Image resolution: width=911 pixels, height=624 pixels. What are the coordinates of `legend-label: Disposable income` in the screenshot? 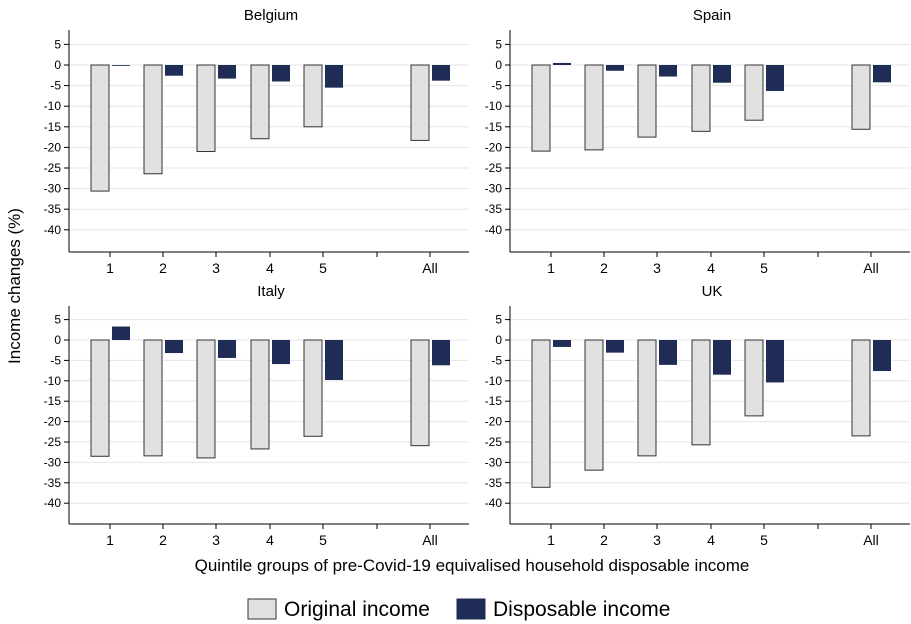 It's located at (581, 609).